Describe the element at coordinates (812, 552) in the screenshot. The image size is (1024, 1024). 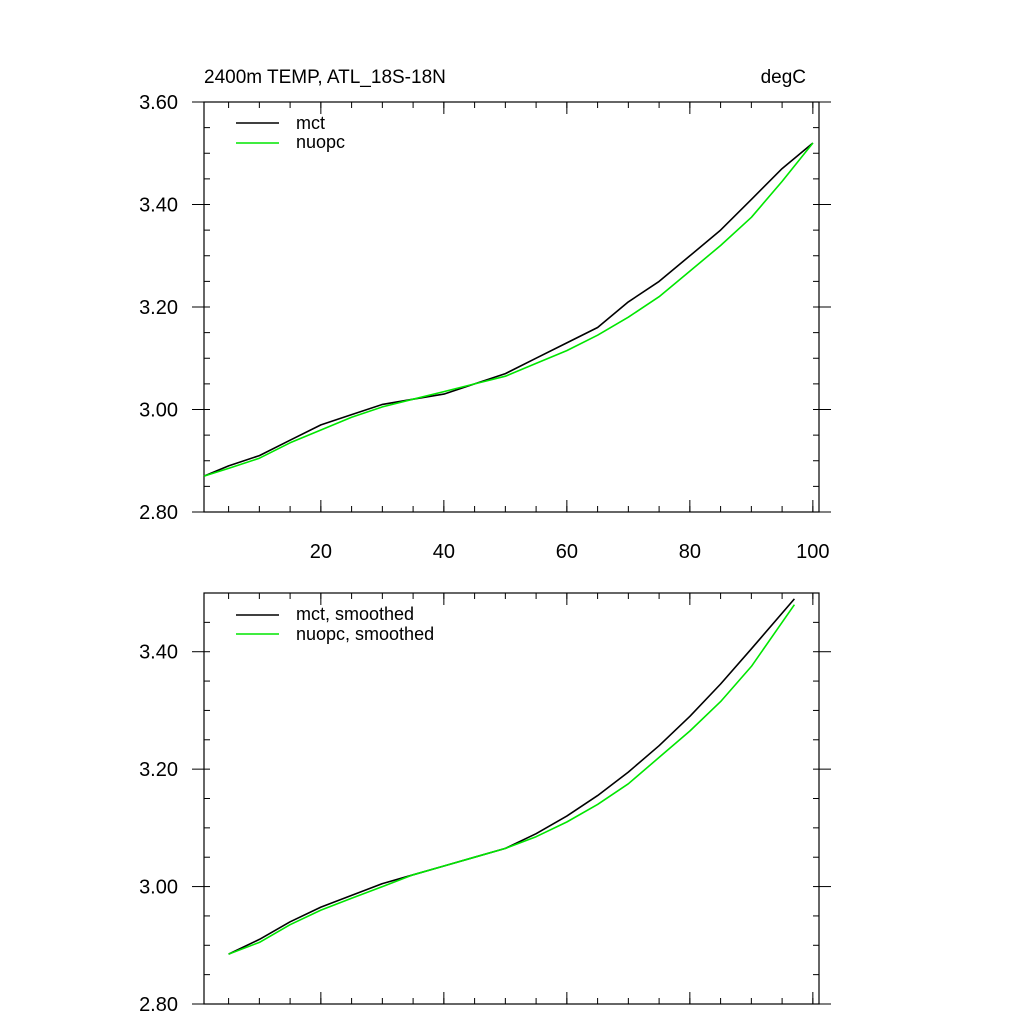
I see `x-tick-label: 100` at that location.